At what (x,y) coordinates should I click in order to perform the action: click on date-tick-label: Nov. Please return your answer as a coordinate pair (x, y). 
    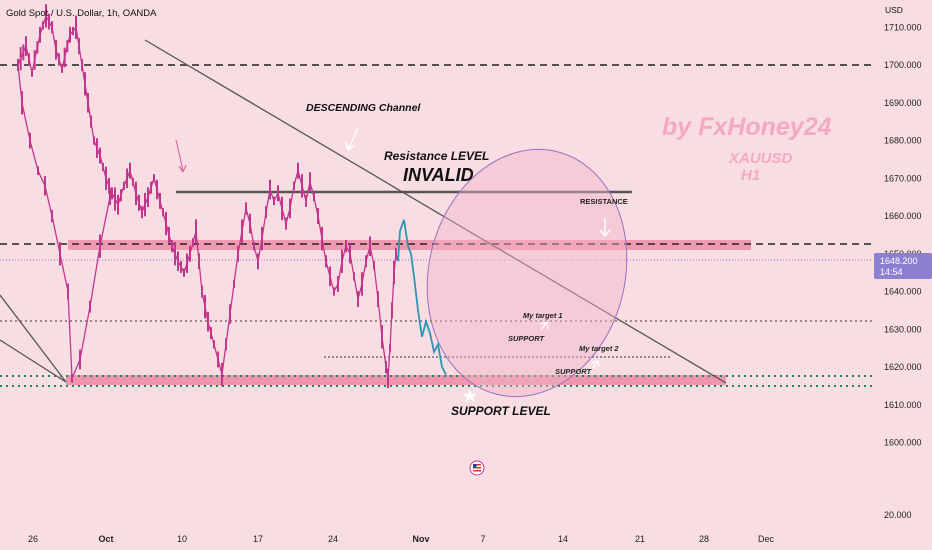
    Looking at the image, I should click on (420, 539).